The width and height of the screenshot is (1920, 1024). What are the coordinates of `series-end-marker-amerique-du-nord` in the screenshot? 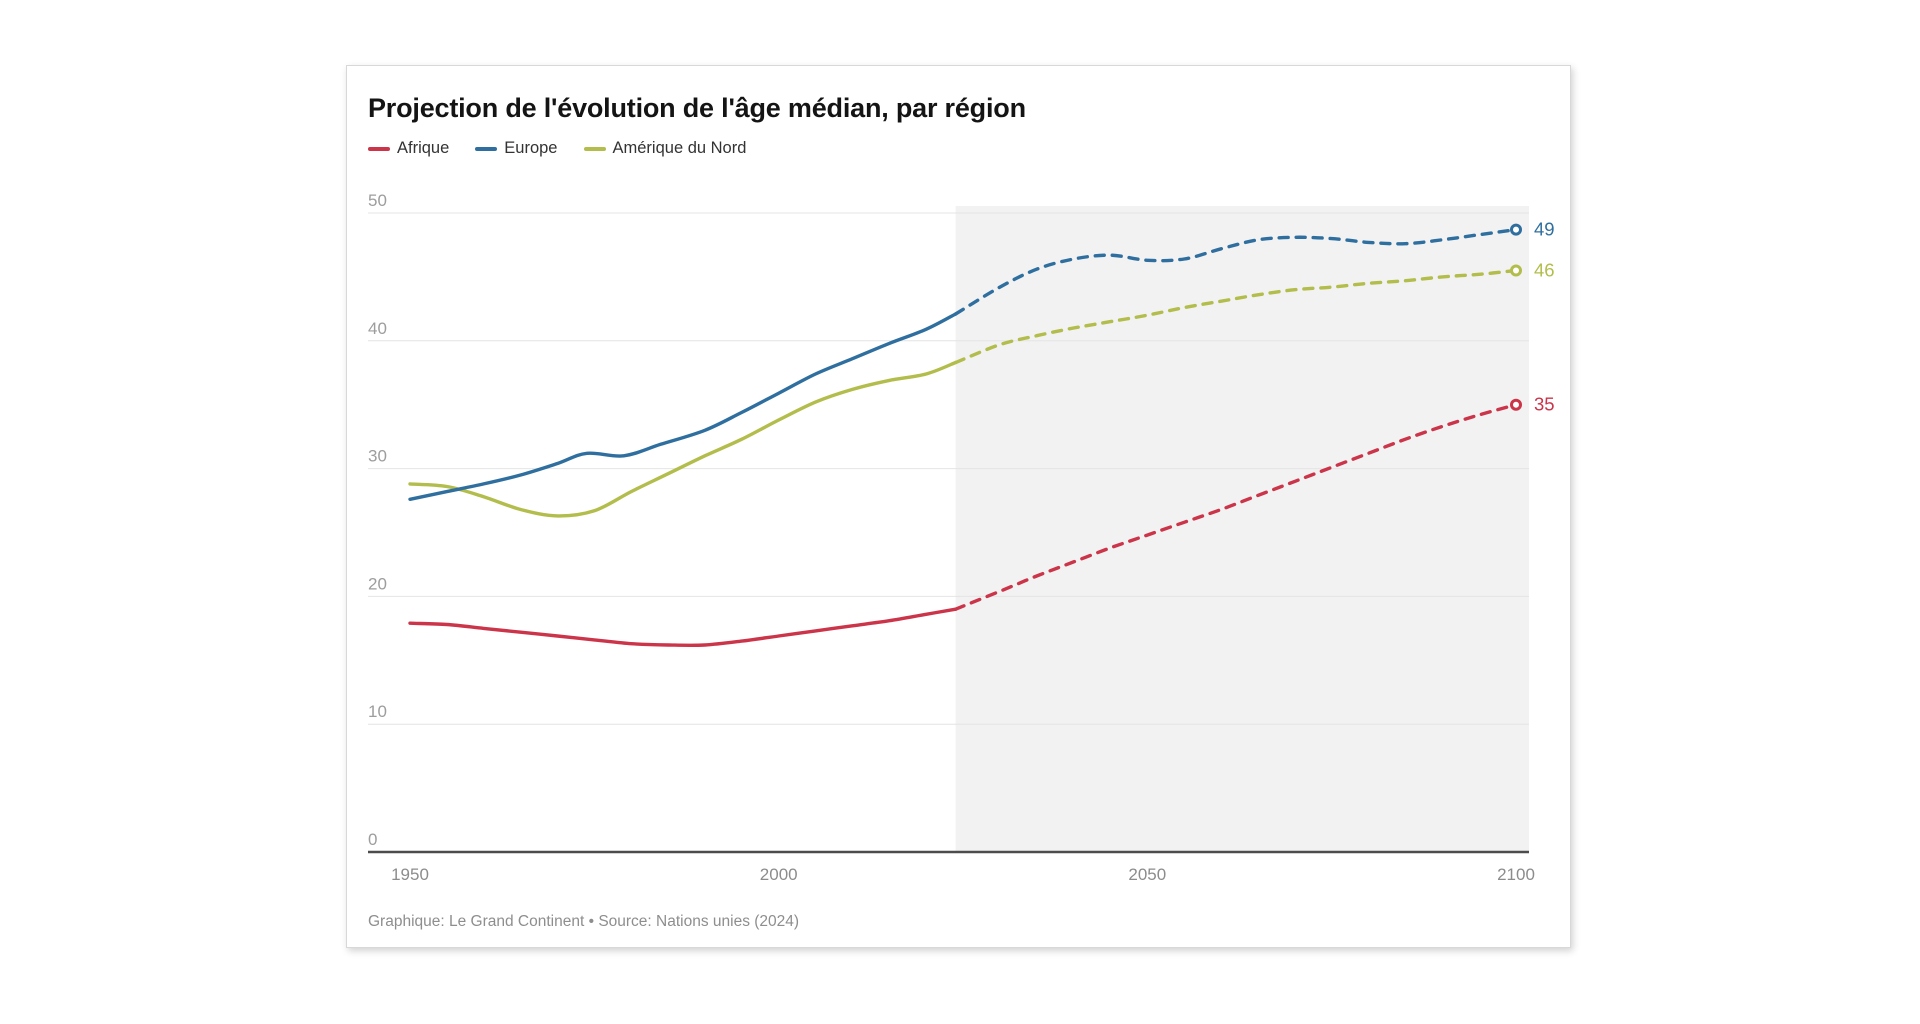 It's located at (1516, 270).